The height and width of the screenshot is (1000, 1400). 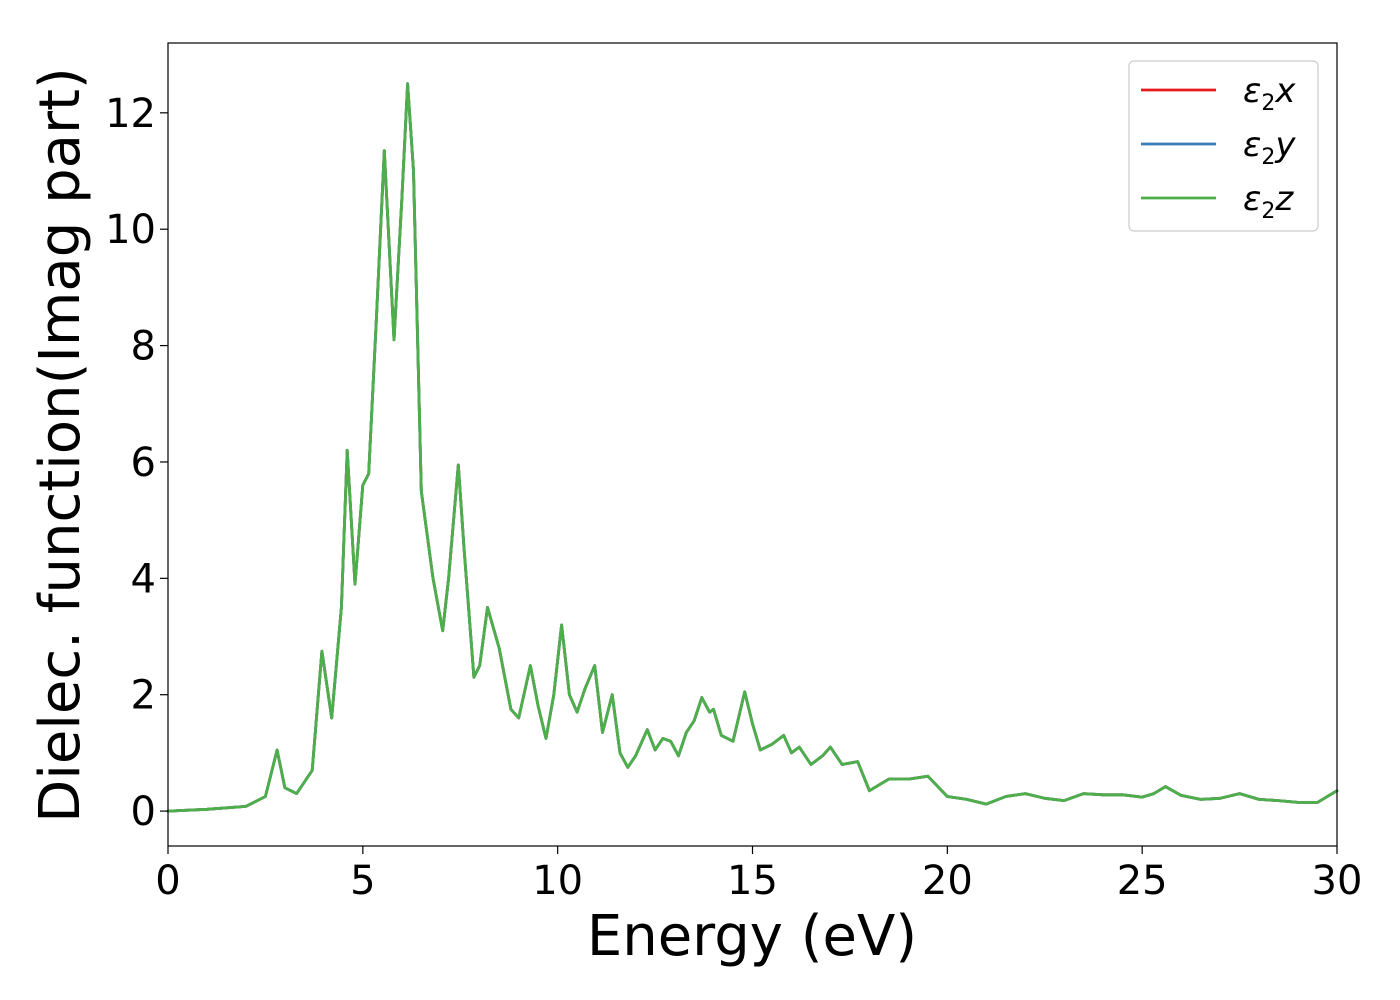 I want to click on y-tick-label: 2, so click(x=143, y=696).